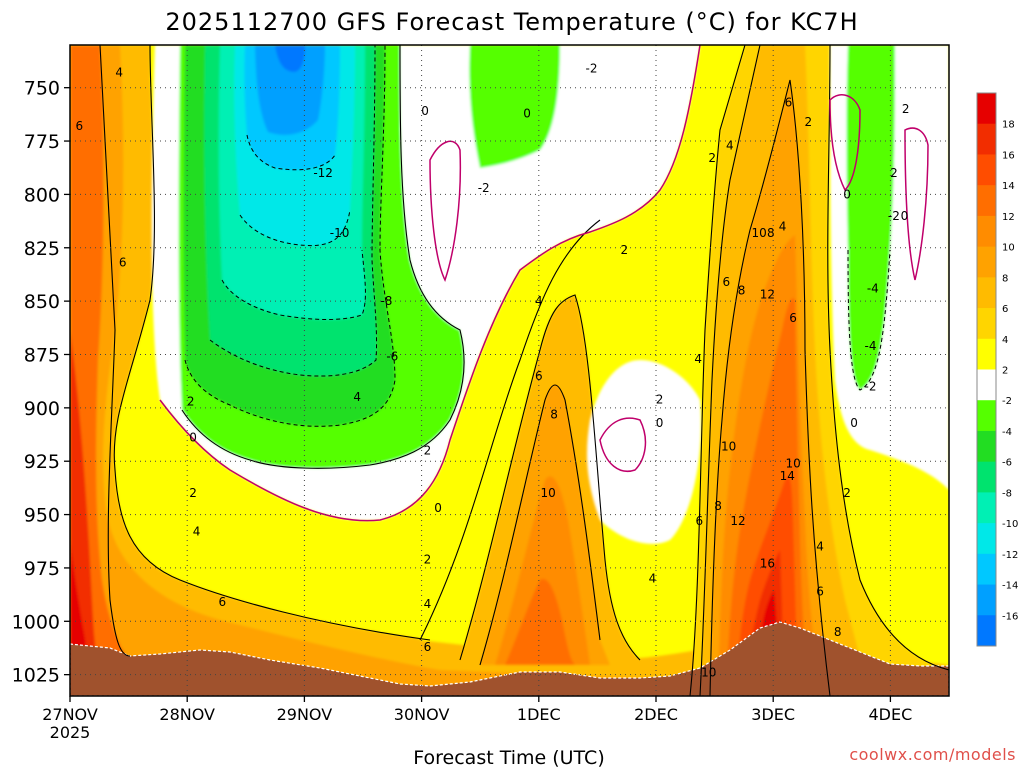  I want to click on y-axis: 750 775 800 825 850 875 900 925 950 975 1000 1025, so click(41, 382).